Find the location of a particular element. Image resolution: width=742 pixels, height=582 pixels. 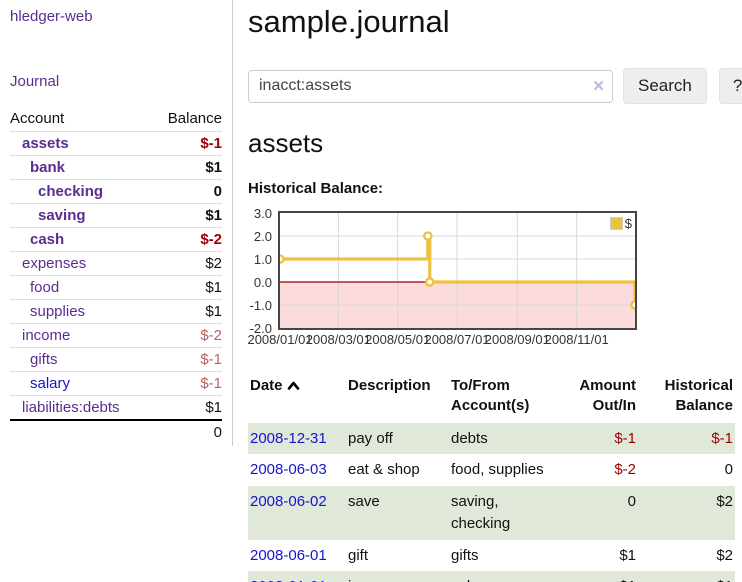

account-heading: assets is located at coordinates (286, 143).